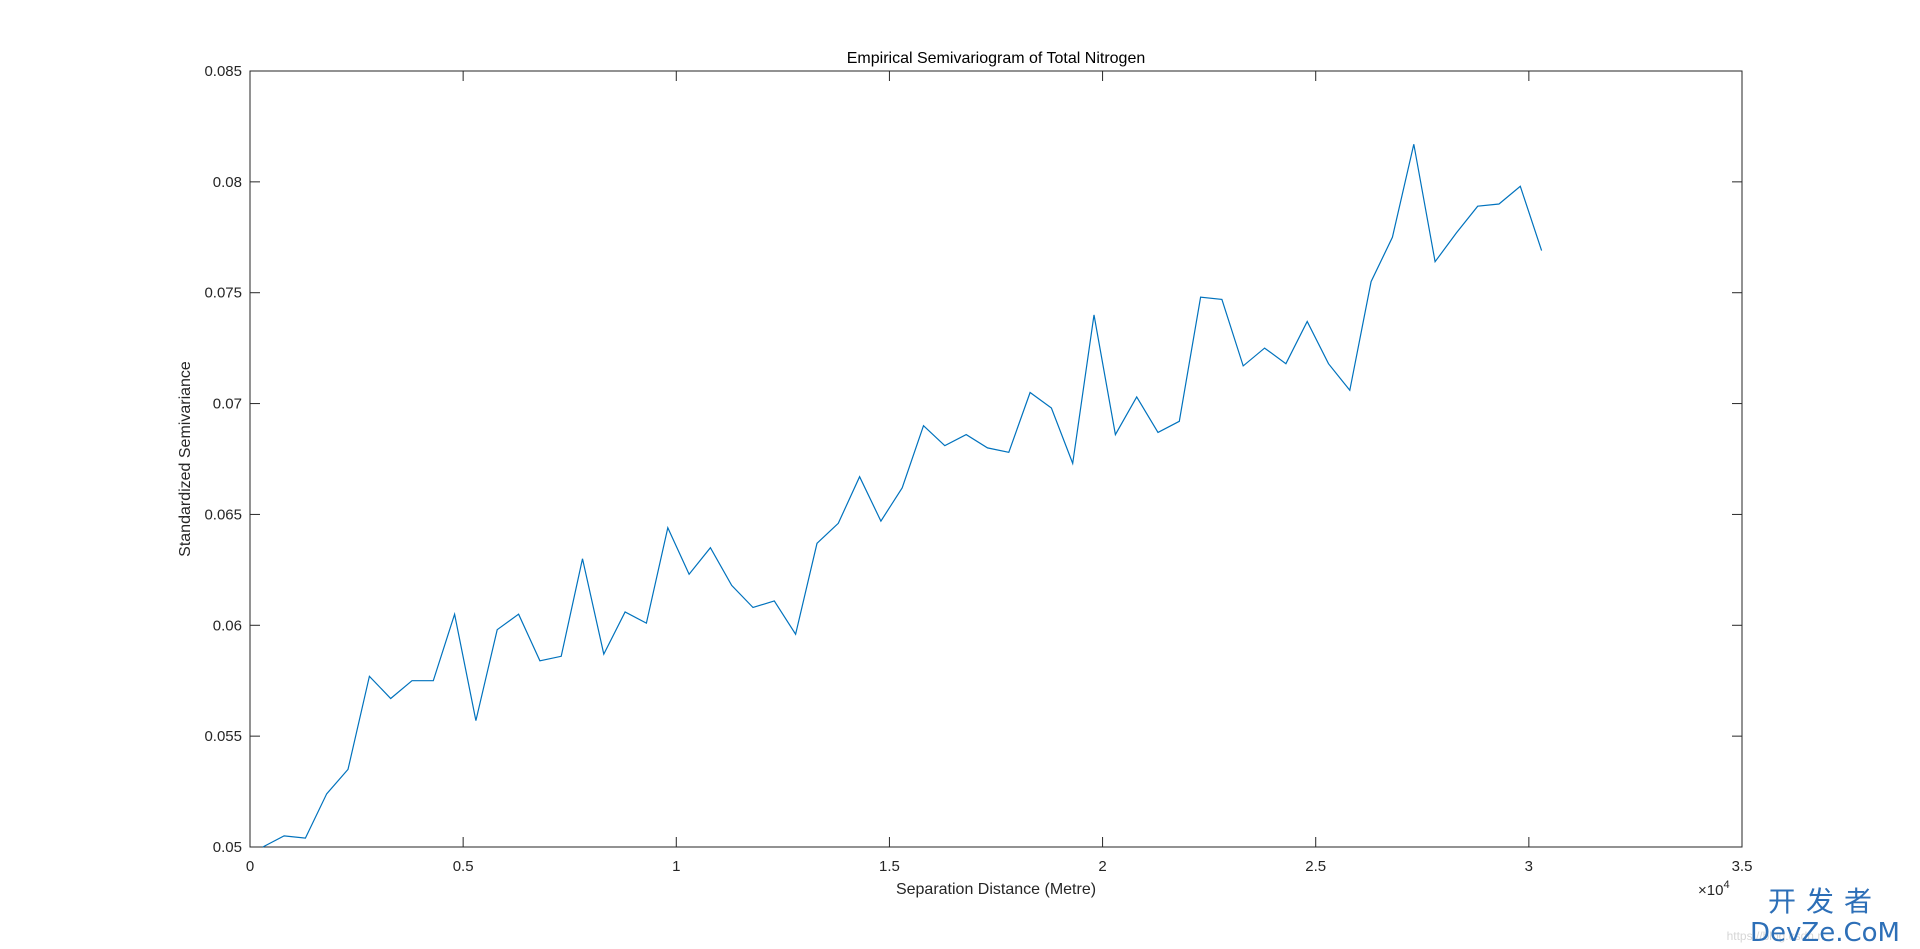 The height and width of the screenshot is (949, 1920). I want to click on x-exponent-base: ×10, so click(1710, 890).